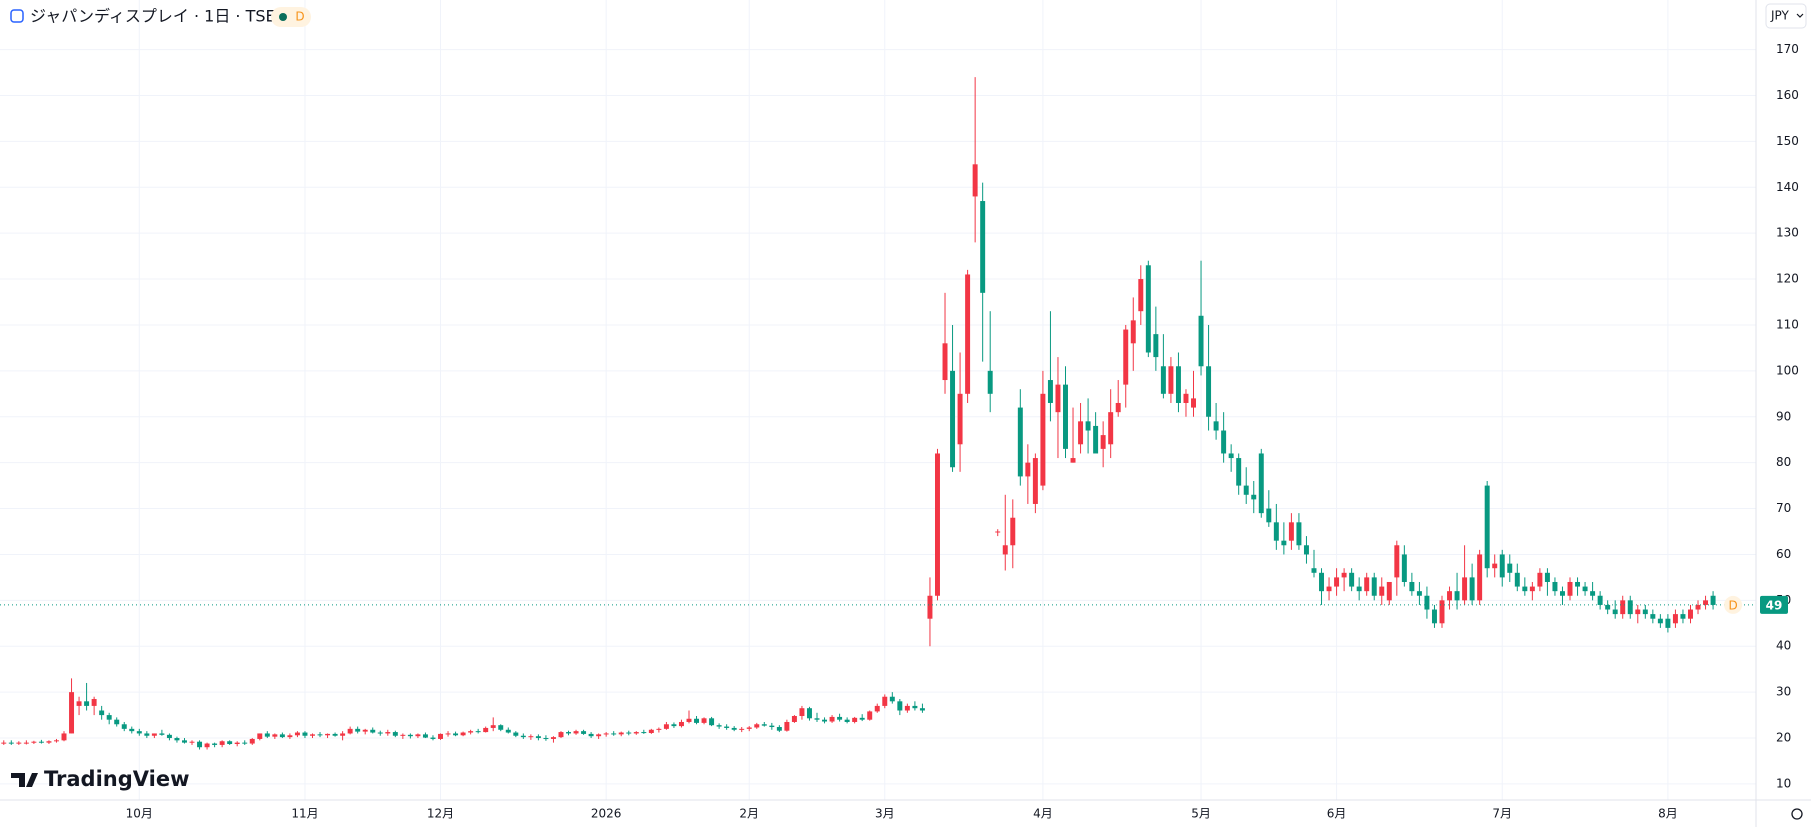  I want to click on x-tick-label: 5月, so click(1201, 814).